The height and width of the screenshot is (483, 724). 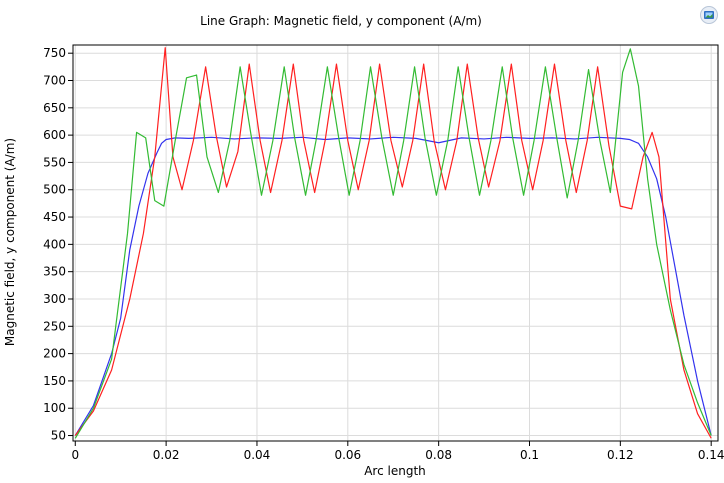 I want to click on x-tick-label: 0.1, so click(x=529, y=455).